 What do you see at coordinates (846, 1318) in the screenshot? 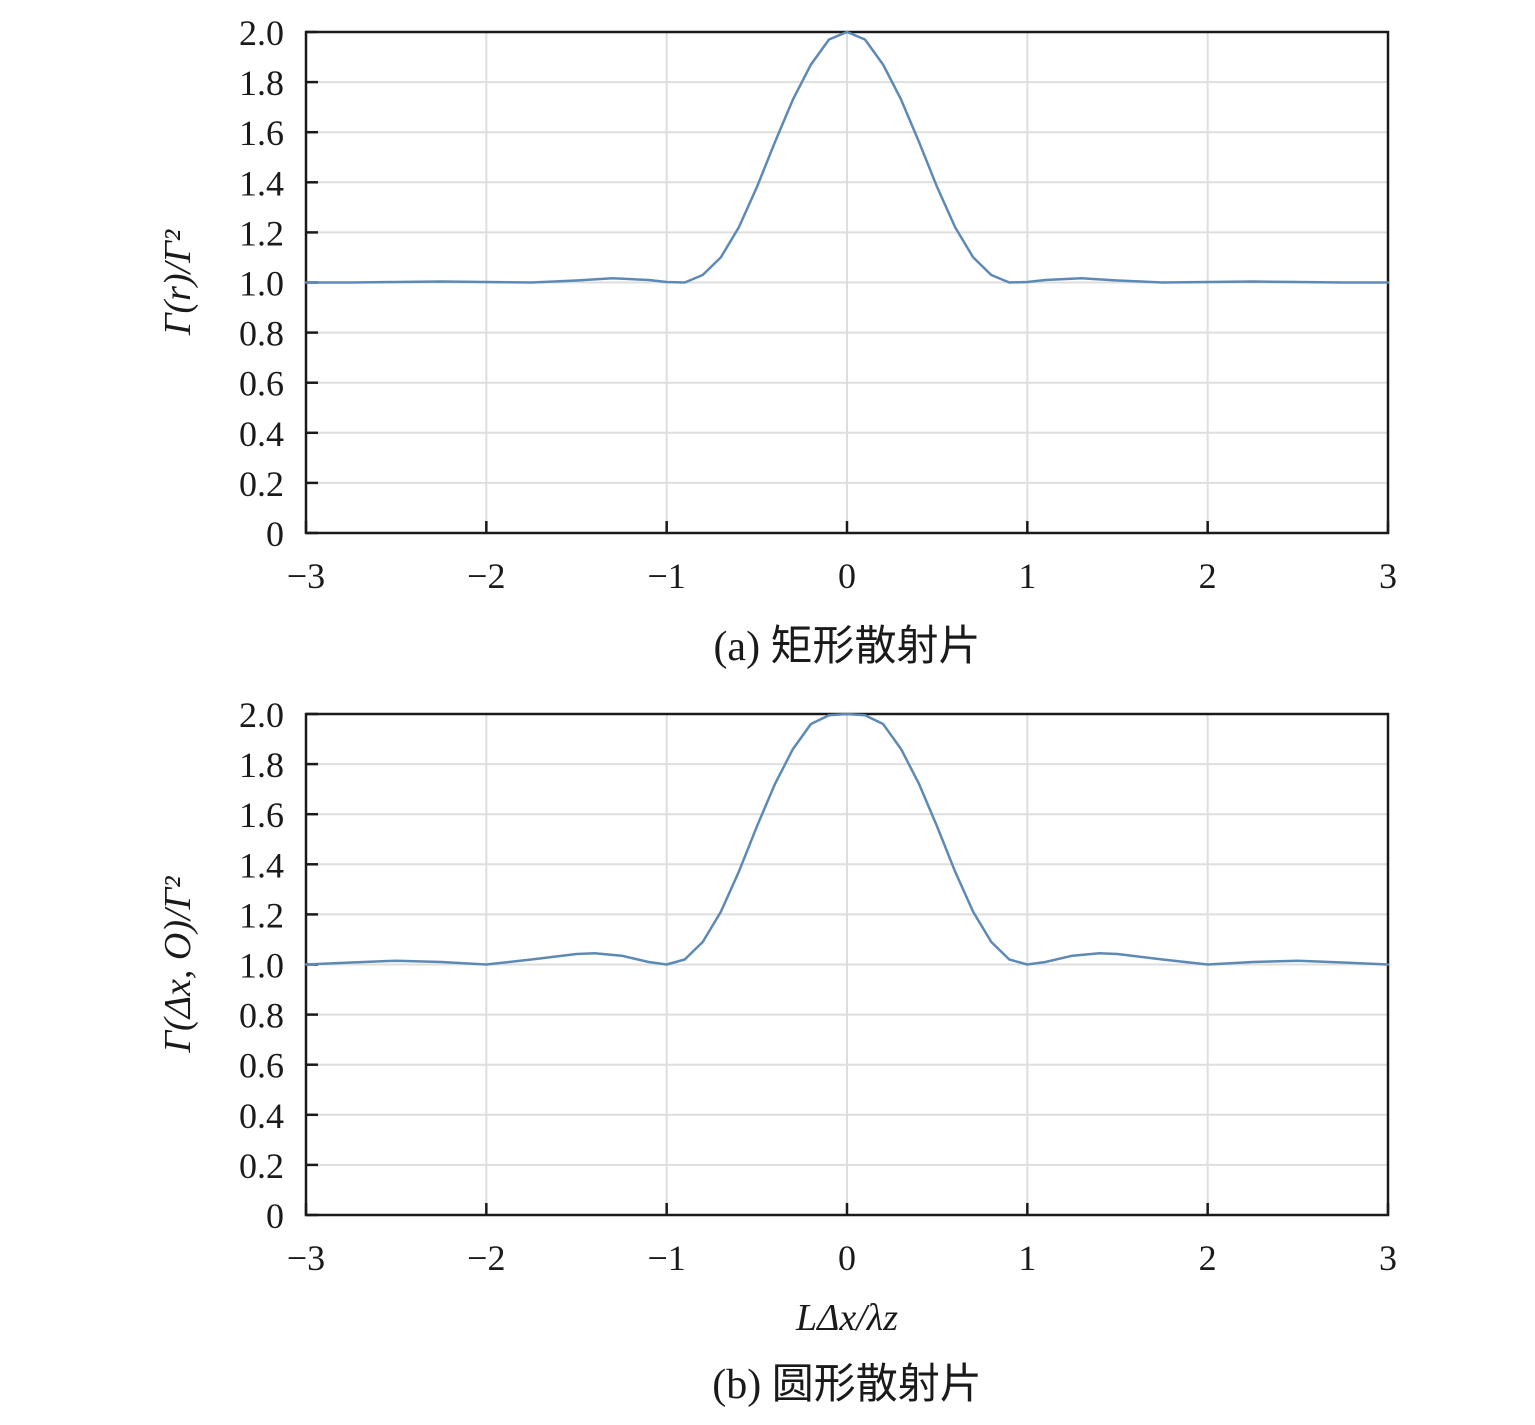
I see `x-axis-label: LΔx/λz` at bounding box center [846, 1318].